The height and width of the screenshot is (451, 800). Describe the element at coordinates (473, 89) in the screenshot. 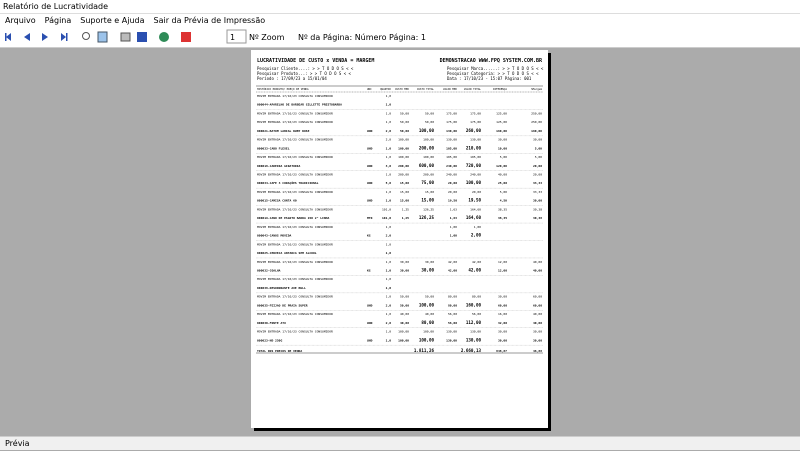

I see `column-header: VALOR TOTAL` at that location.